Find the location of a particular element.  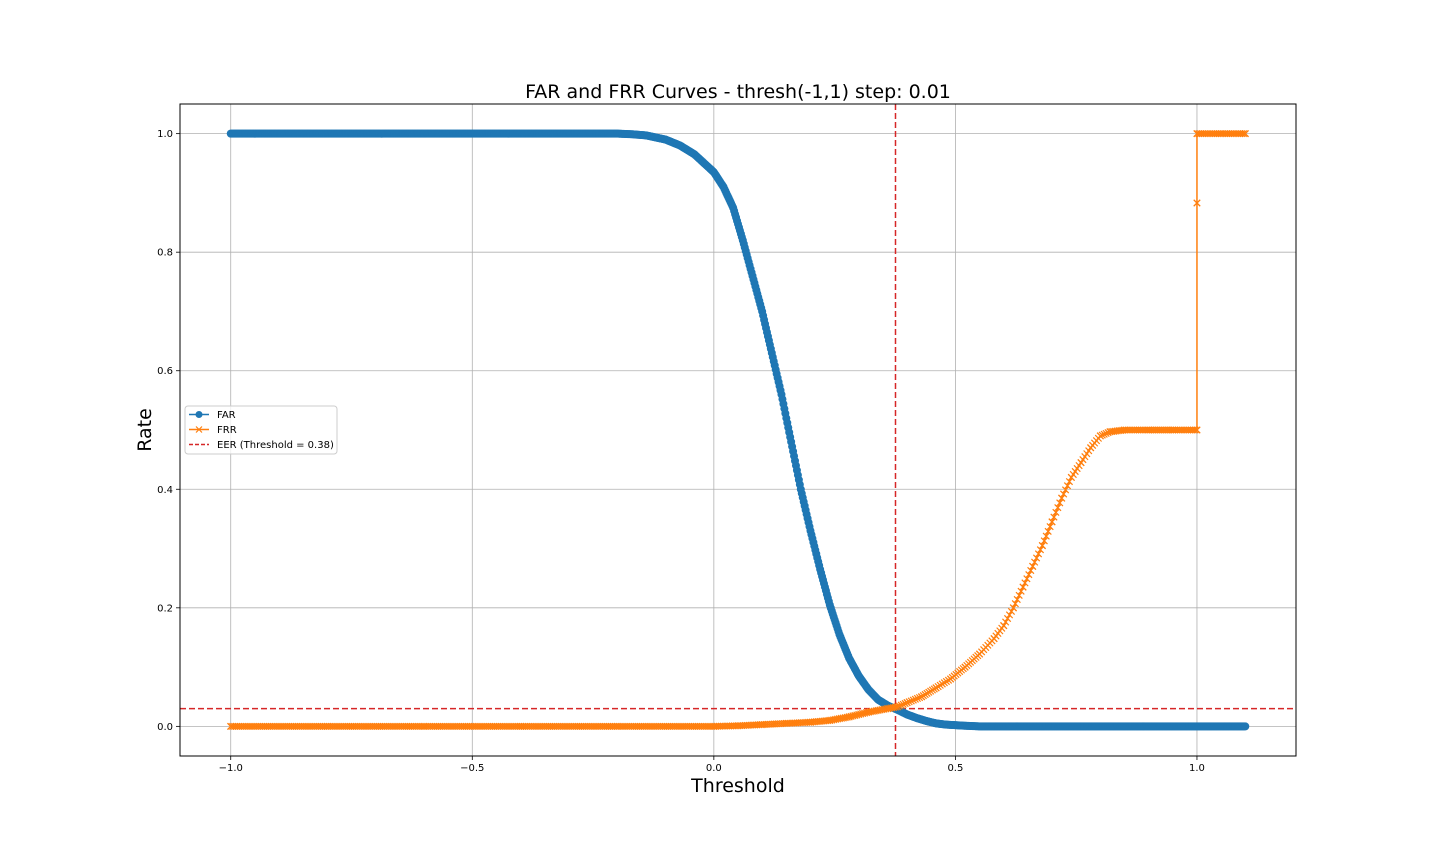

y-tick-label: 1.0 is located at coordinates (165, 134).